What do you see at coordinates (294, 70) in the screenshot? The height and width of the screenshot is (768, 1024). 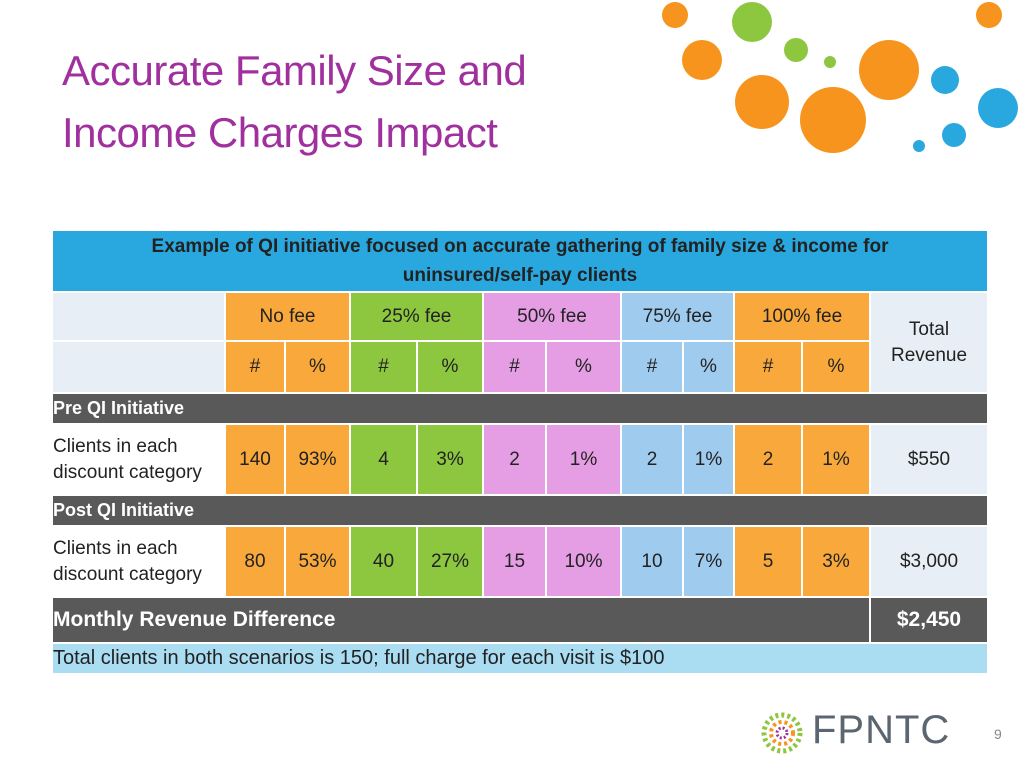 I see `title-line: Accurate Family Size and` at bounding box center [294, 70].